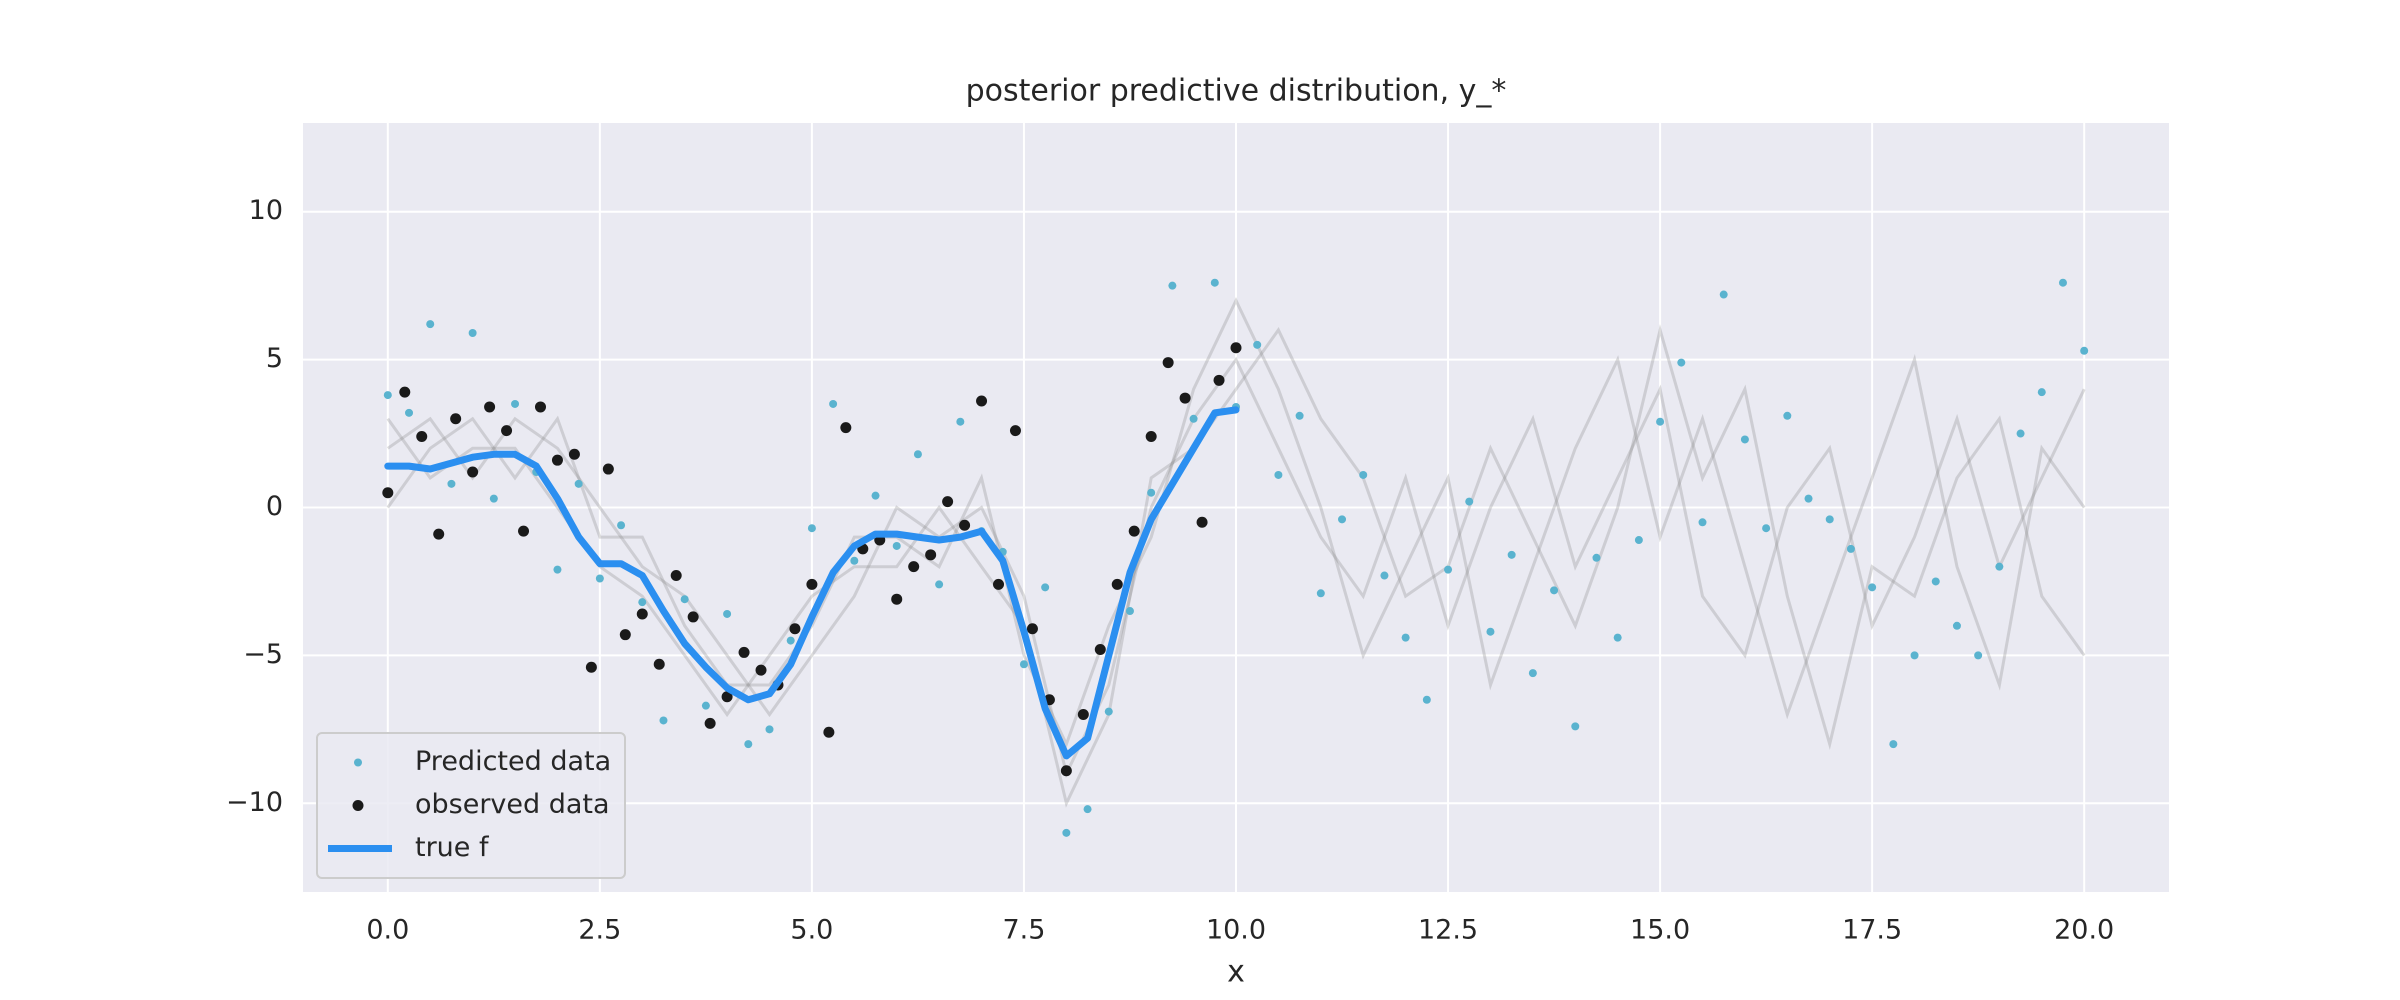 This screenshot has width=2400, height=1000. Describe the element at coordinates (1448, 930) in the screenshot. I see `x-tick-label: 12.5` at that location.